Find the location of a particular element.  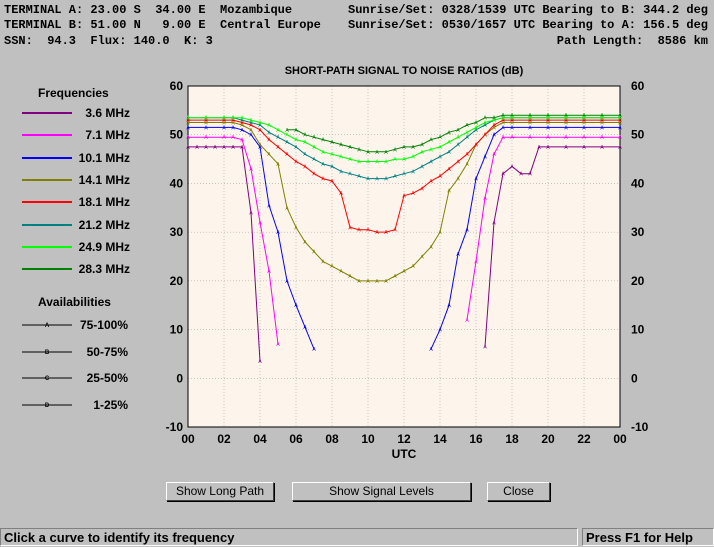

show-signal-levels-button: Show Signal Levels is located at coordinates (381, 491).